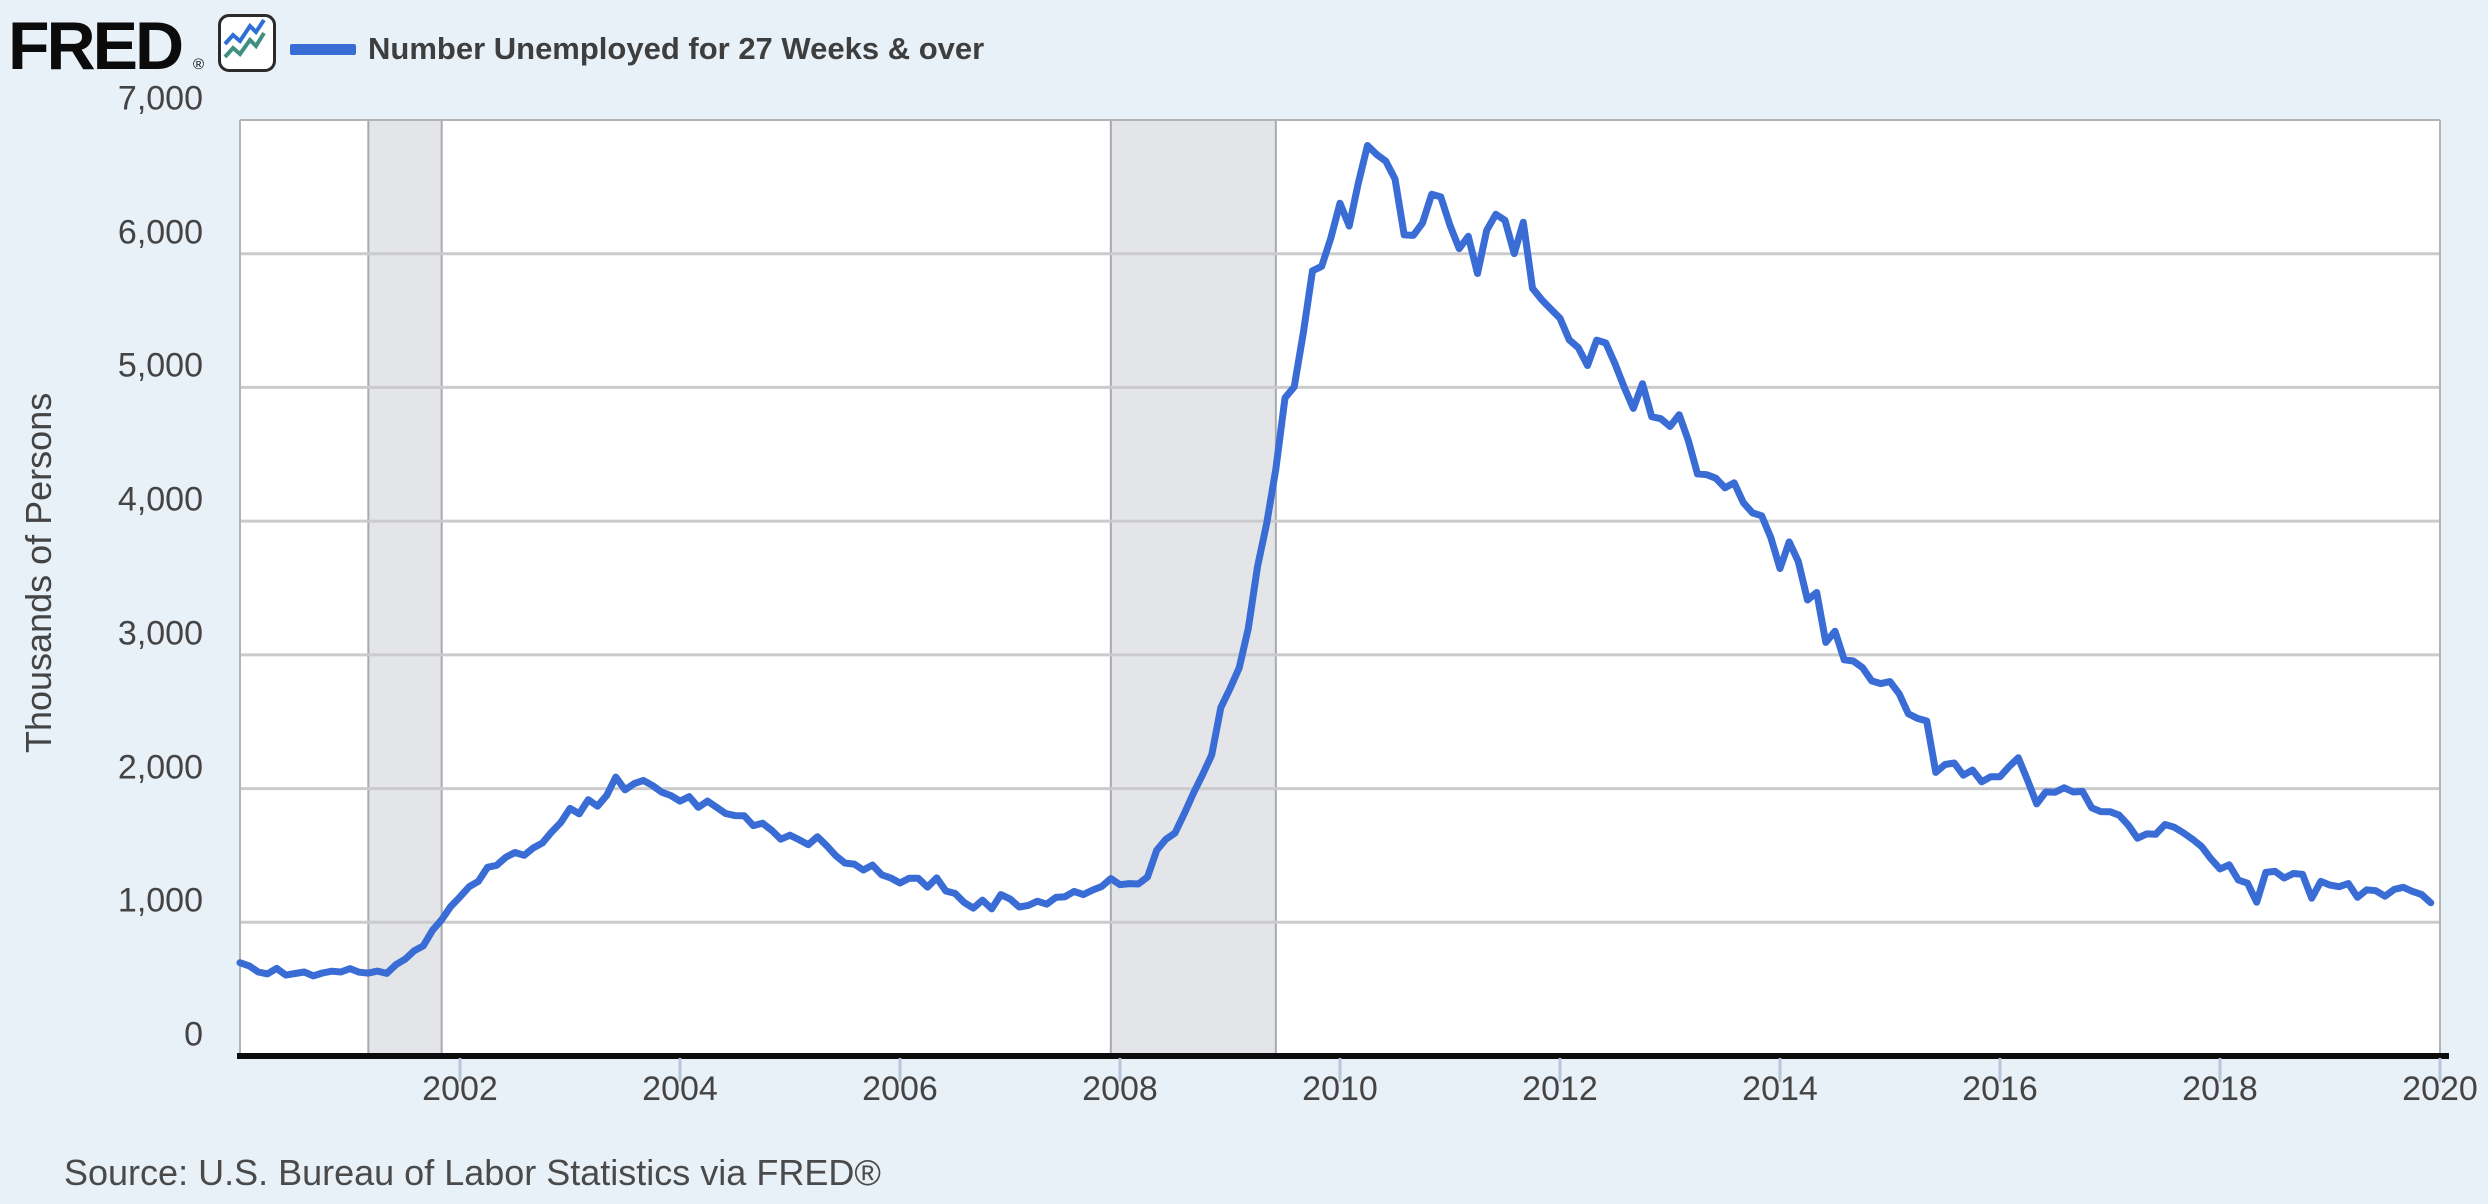  I want to click on x-tick-label: 2018, so click(2220, 1089).